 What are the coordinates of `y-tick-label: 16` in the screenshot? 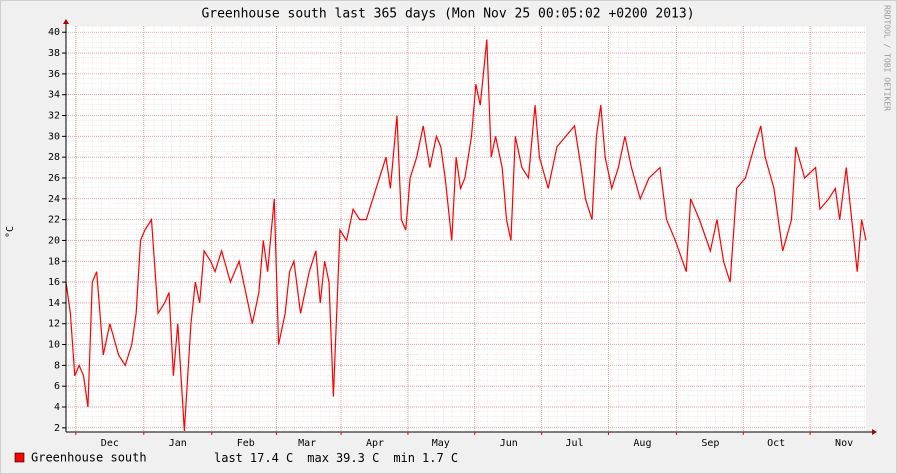 It's located at (54, 282).